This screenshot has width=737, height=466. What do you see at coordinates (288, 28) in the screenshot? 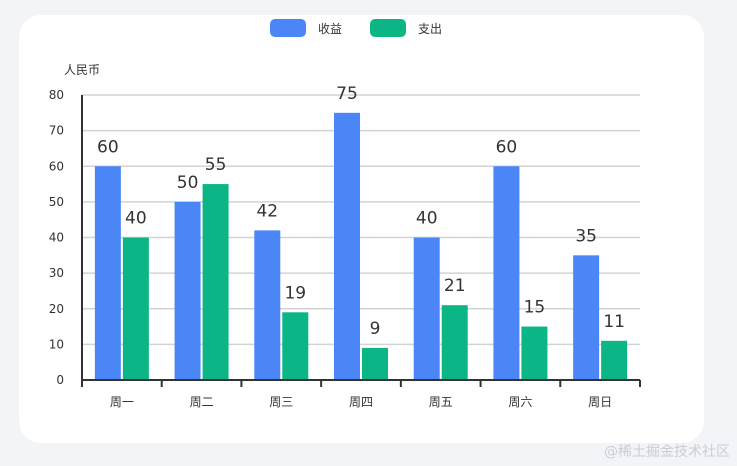
I see `legend-swatch-revenue` at bounding box center [288, 28].